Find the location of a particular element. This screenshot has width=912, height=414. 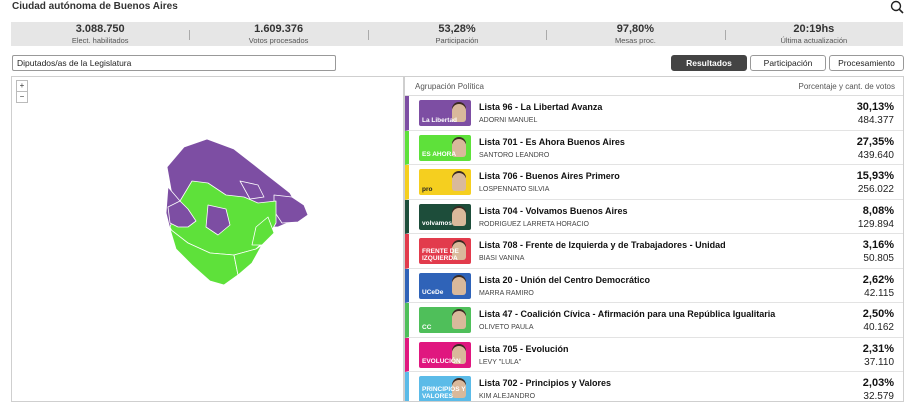

stat-value: 20:19hs is located at coordinates (814, 28).